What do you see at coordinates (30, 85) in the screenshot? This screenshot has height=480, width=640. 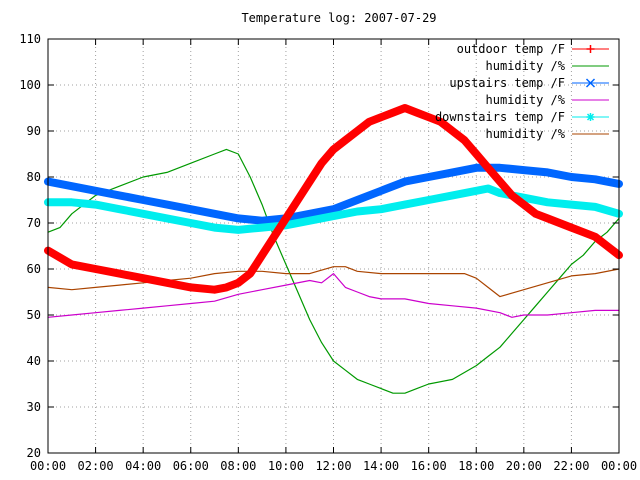 I see `y-tick-label: 100` at bounding box center [30, 85].